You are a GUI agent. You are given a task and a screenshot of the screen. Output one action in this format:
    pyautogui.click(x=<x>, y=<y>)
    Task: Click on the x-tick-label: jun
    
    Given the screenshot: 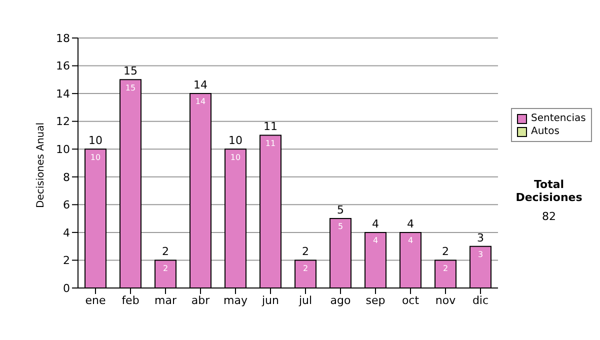 What is the action you would take?
    pyautogui.click(x=270, y=300)
    